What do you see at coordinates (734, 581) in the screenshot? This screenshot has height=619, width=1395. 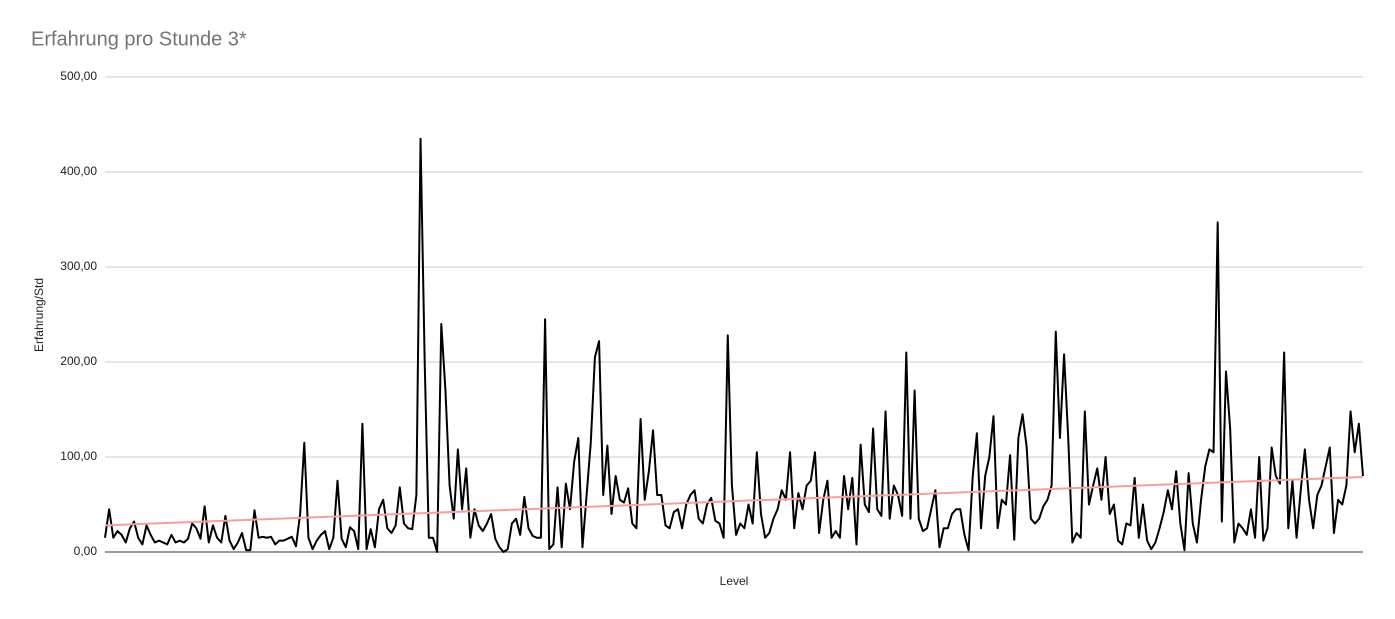 I see `x-axis-label: Level` at bounding box center [734, 581].